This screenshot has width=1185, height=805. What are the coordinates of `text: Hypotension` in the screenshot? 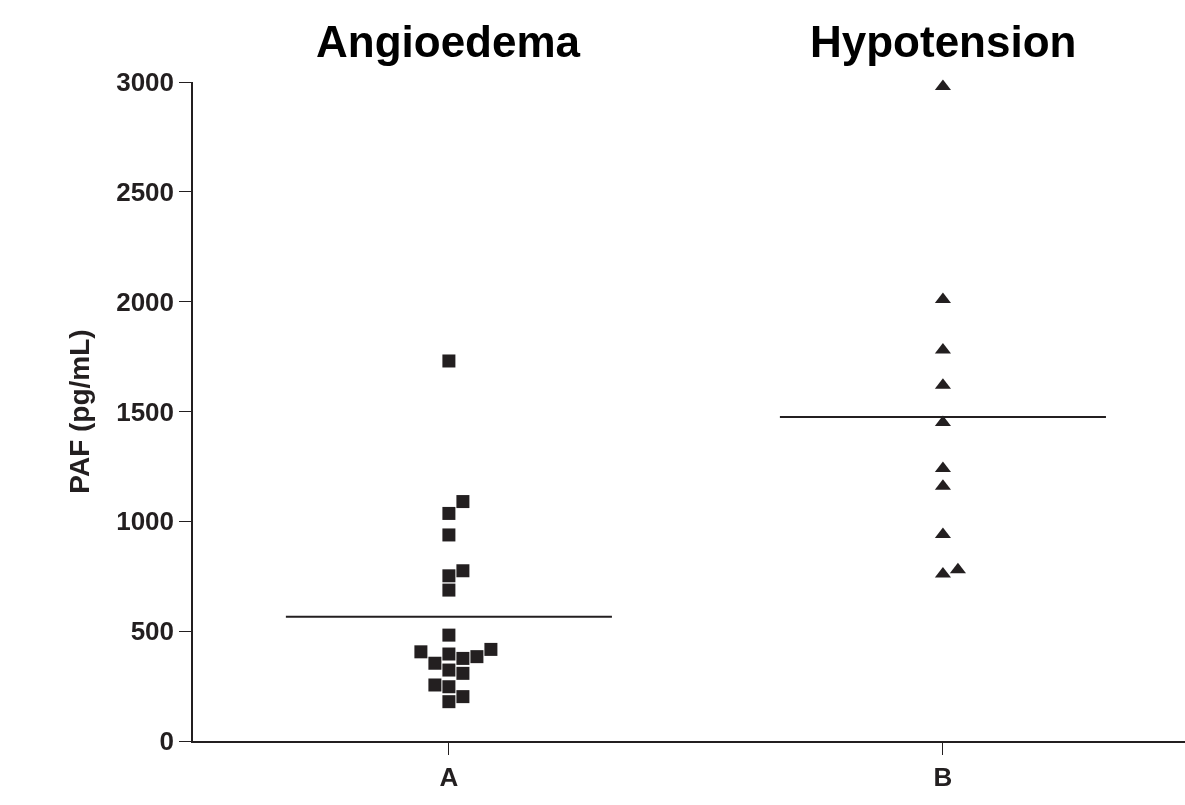 It's located at (943, 41).